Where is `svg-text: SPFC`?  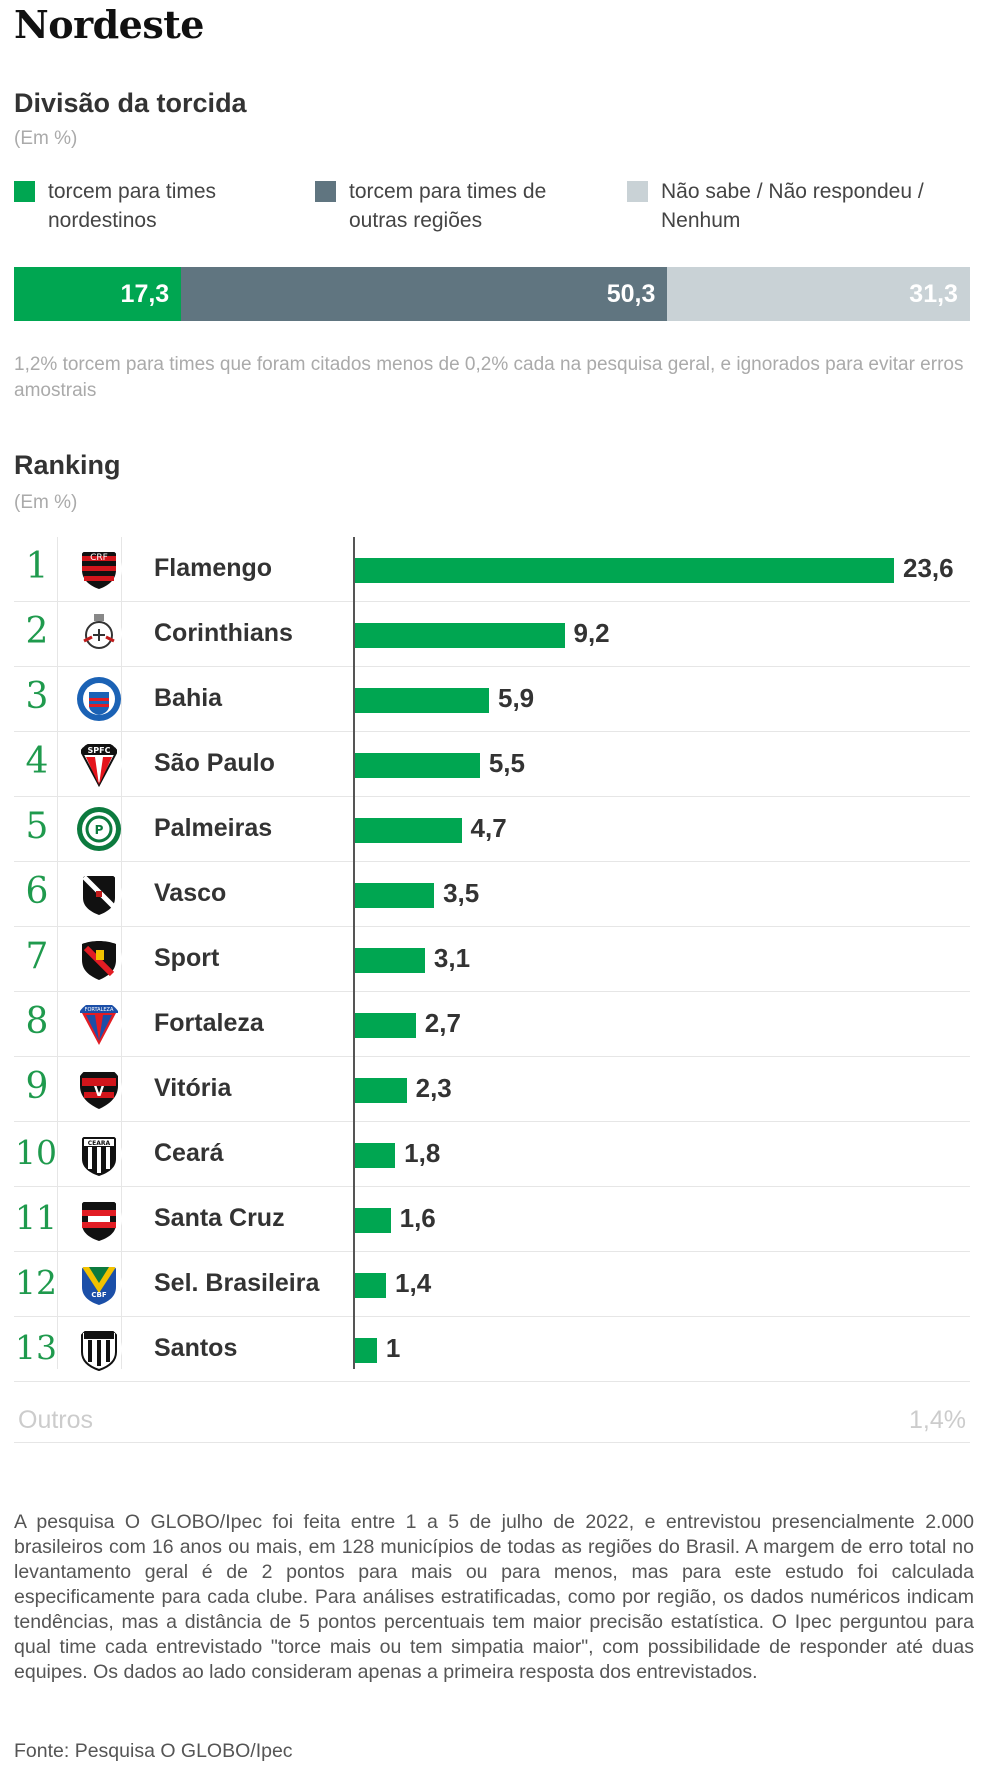
svg-text: SPFC is located at coordinates (99, 750).